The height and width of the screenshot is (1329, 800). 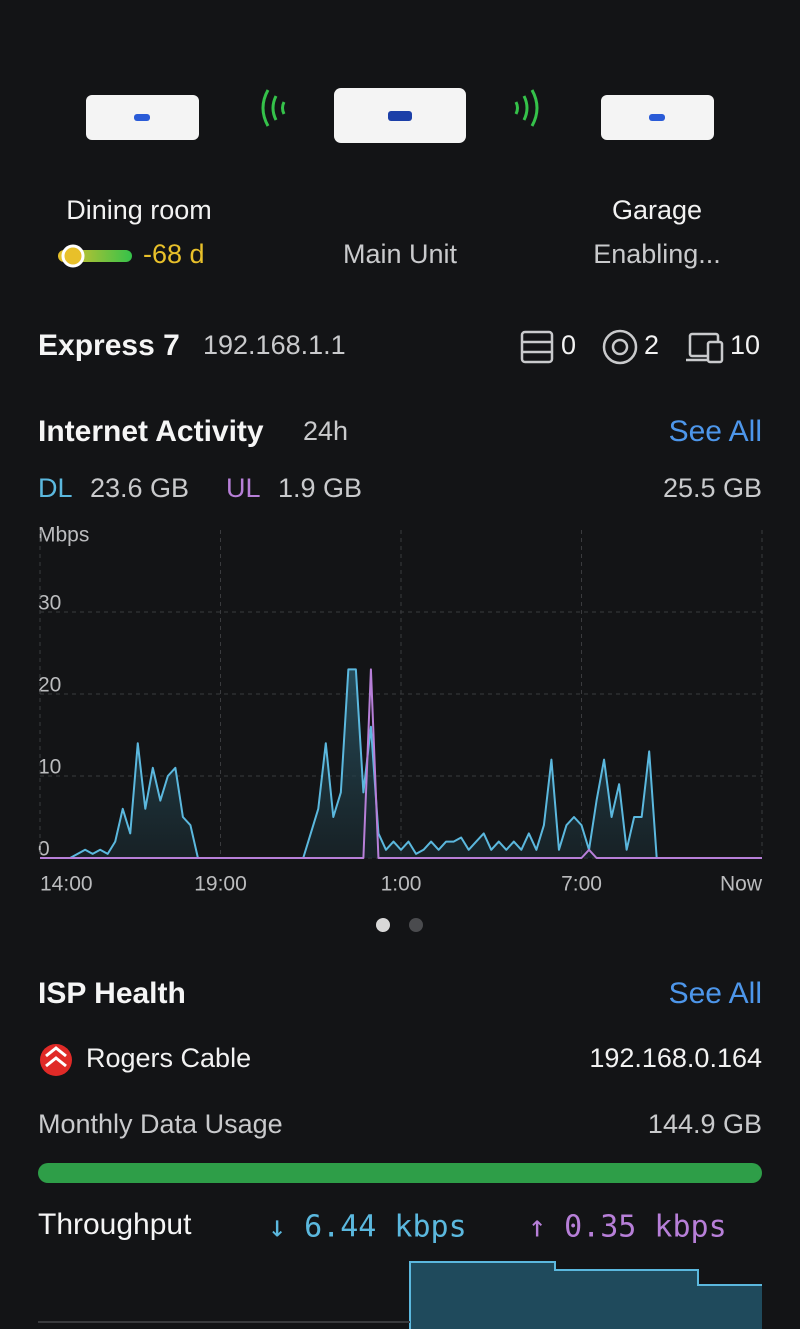 I want to click on ul-label: UL, so click(x=243, y=488).